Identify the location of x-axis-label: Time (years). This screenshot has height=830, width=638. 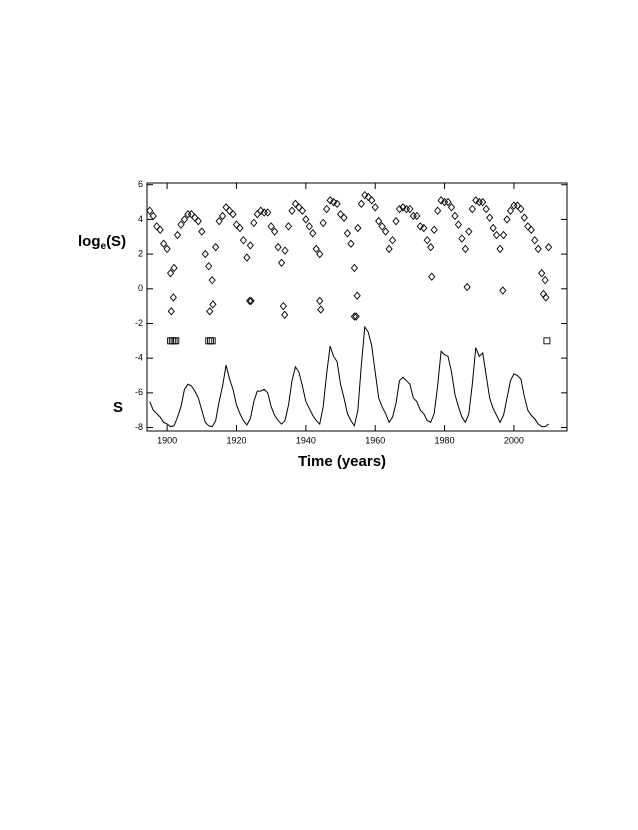
(342, 461).